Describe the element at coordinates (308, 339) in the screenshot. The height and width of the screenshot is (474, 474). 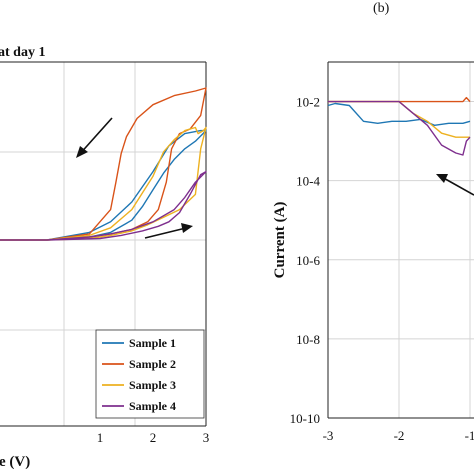
I see `panel-b-y-tick-label: 10-8` at that location.